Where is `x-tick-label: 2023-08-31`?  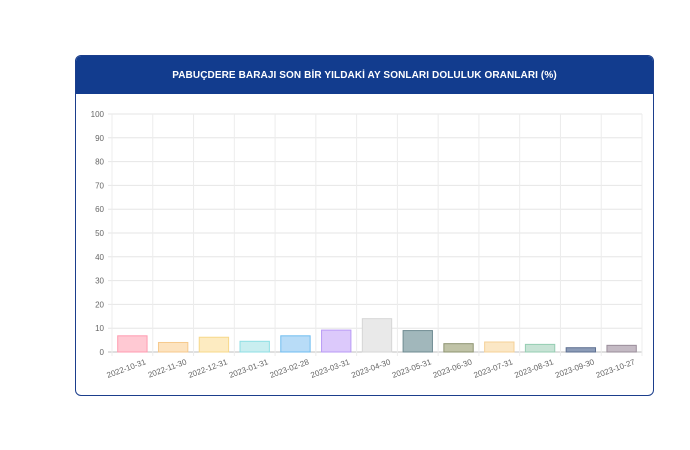 x-tick-label: 2023-08-31 is located at coordinates (534, 368).